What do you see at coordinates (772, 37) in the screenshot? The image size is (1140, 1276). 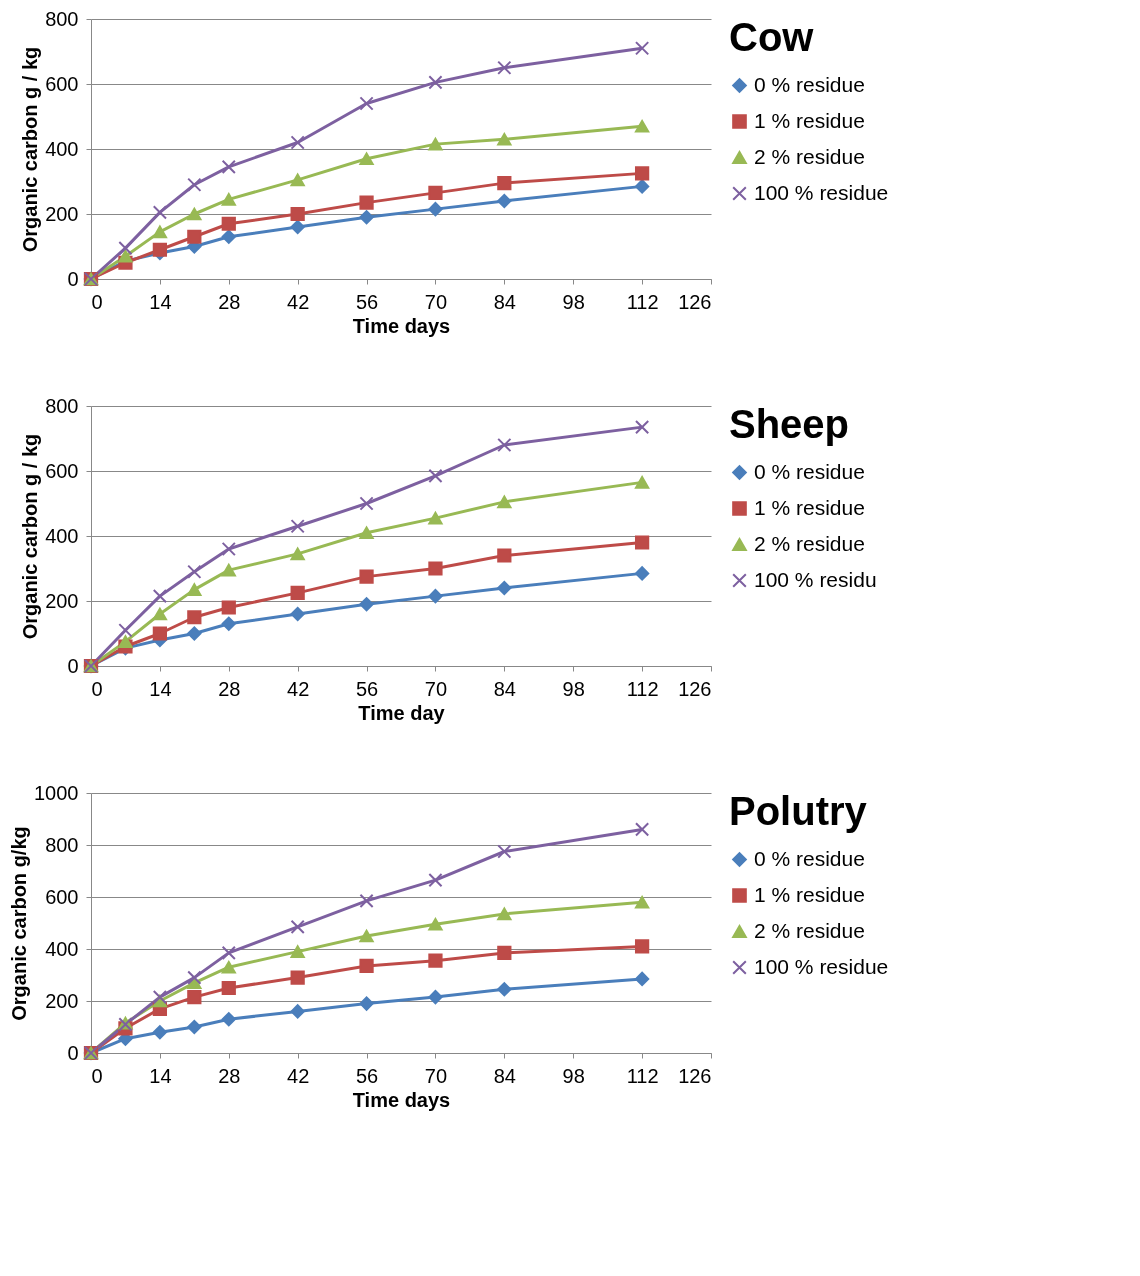 I see `chart-title: Cow` at bounding box center [772, 37].